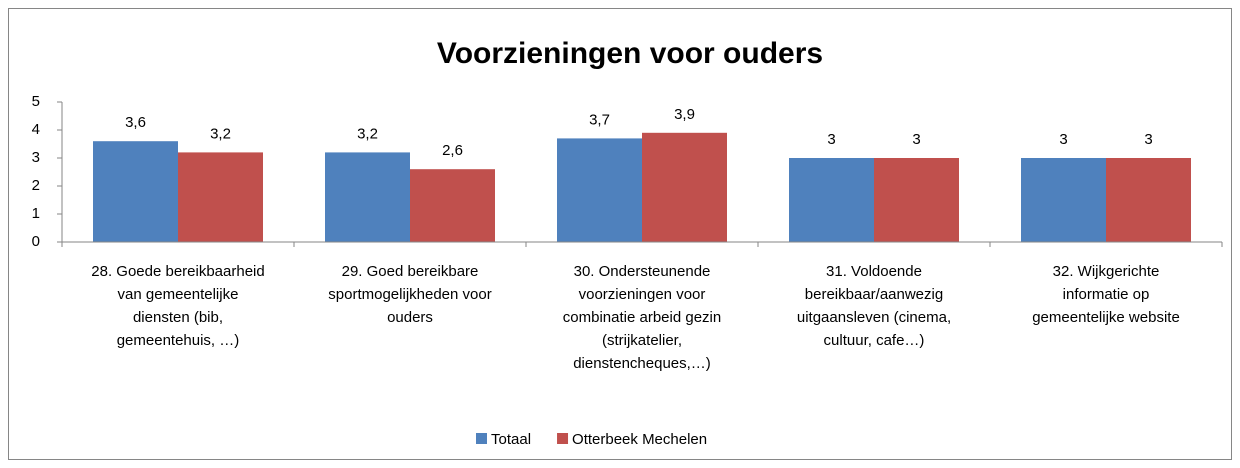  What do you see at coordinates (1106, 317) in the screenshot?
I see `x-tick-label: gemeentelijke website` at bounding box center [1106, 317].